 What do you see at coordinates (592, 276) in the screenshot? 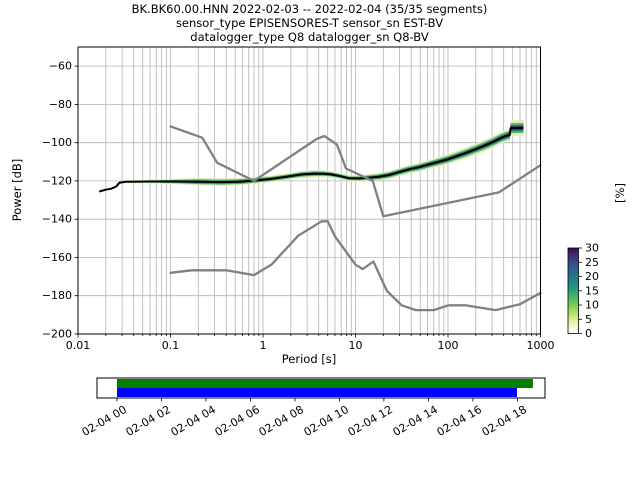
I see `colorbar-tick-label: 20` at bounding box center [592, 276].